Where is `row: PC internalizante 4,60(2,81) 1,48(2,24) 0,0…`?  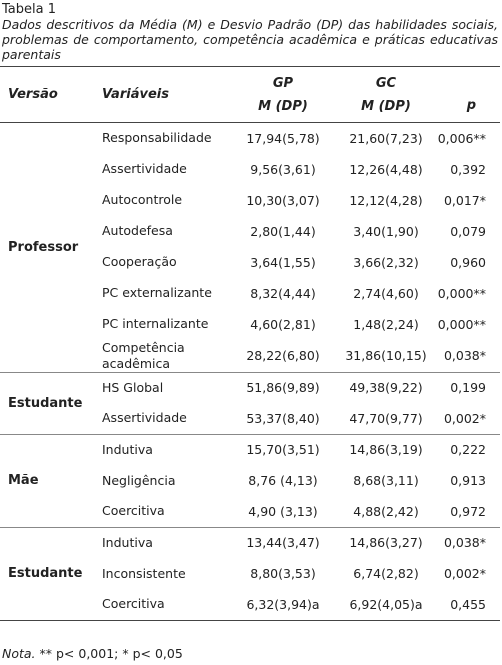
row: PC internalizante 4,60(2,81) 1,48(2,24) 0,0… is located at coordinates (250, 324).